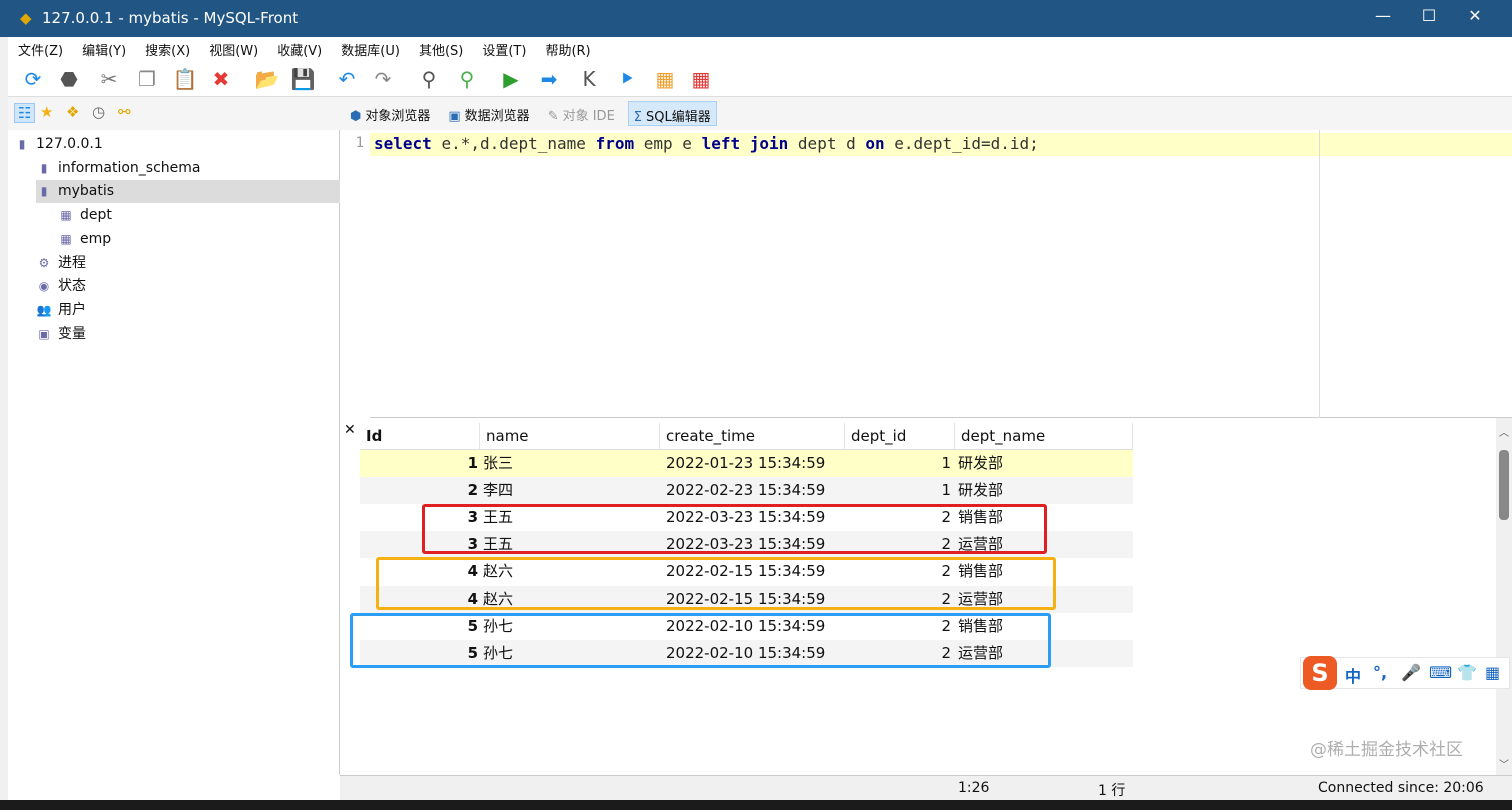 This screenshot has height=810, width=1512. I want to click on run-selection-icon: ➡, so click(549, 79).